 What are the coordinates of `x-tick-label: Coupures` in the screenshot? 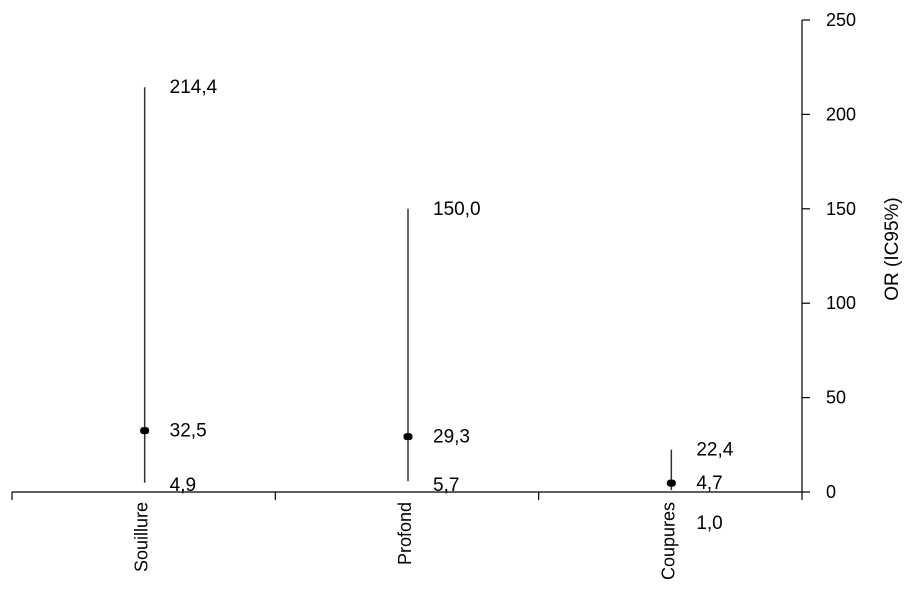 It's located at (668, 541).